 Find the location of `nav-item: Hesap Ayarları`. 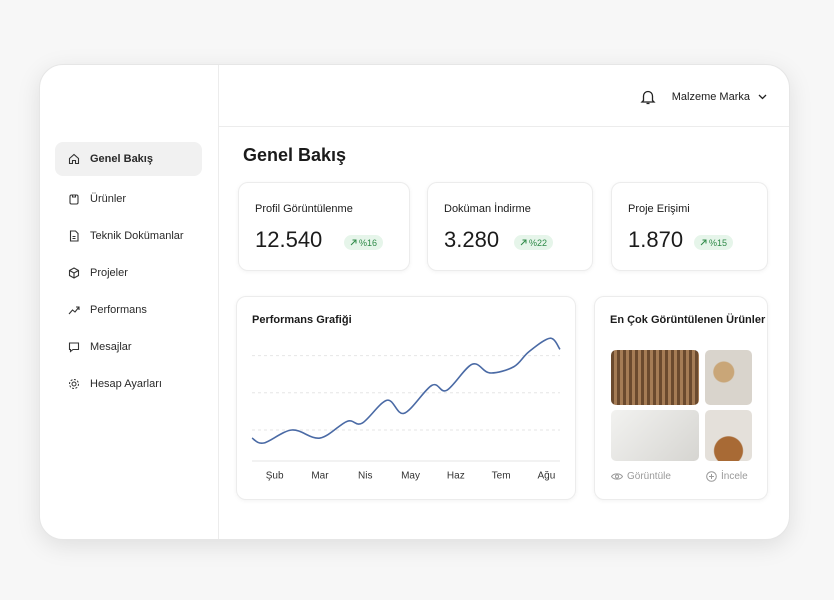

nav-item: Hesap Ayarları is located at coordinates (128, 384).